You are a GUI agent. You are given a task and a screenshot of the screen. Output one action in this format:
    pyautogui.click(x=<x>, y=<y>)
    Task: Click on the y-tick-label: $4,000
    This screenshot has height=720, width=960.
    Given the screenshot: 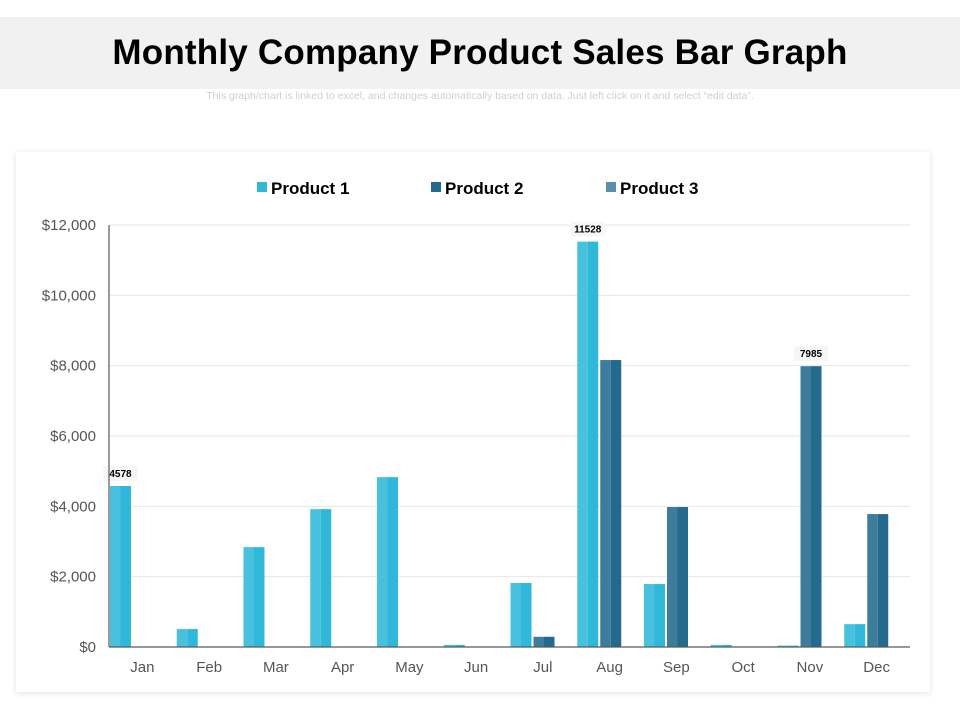 What is the action you would take?
    pyautogui.click(x=73, y=506)
    